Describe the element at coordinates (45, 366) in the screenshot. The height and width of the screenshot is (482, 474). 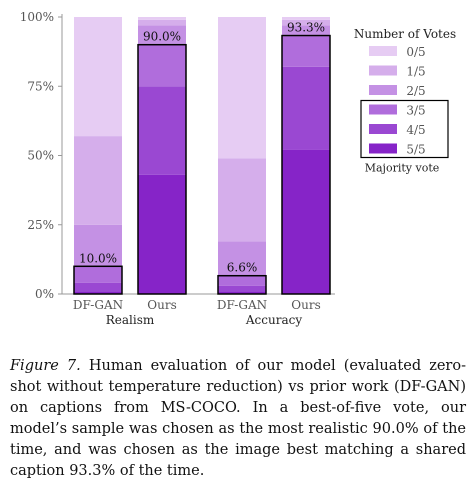
I see `figure-label: Figure 7.` at that location.